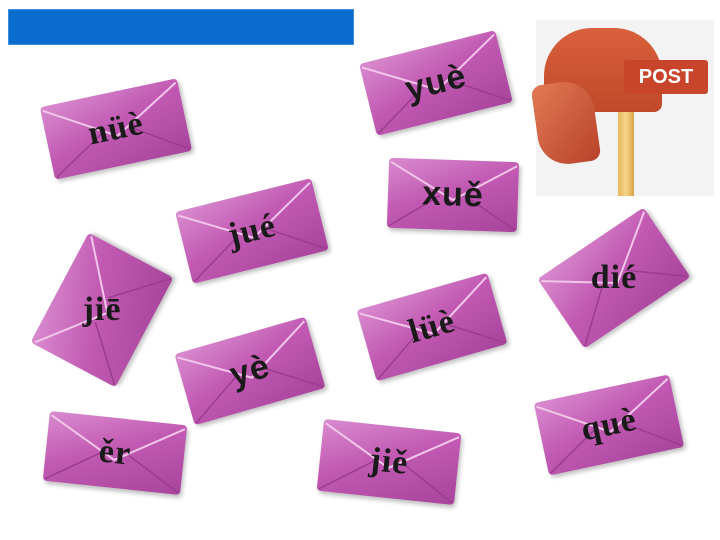 The image size is (720, 540). I want to click on envelope-xue: xuě, so click(453, 195).